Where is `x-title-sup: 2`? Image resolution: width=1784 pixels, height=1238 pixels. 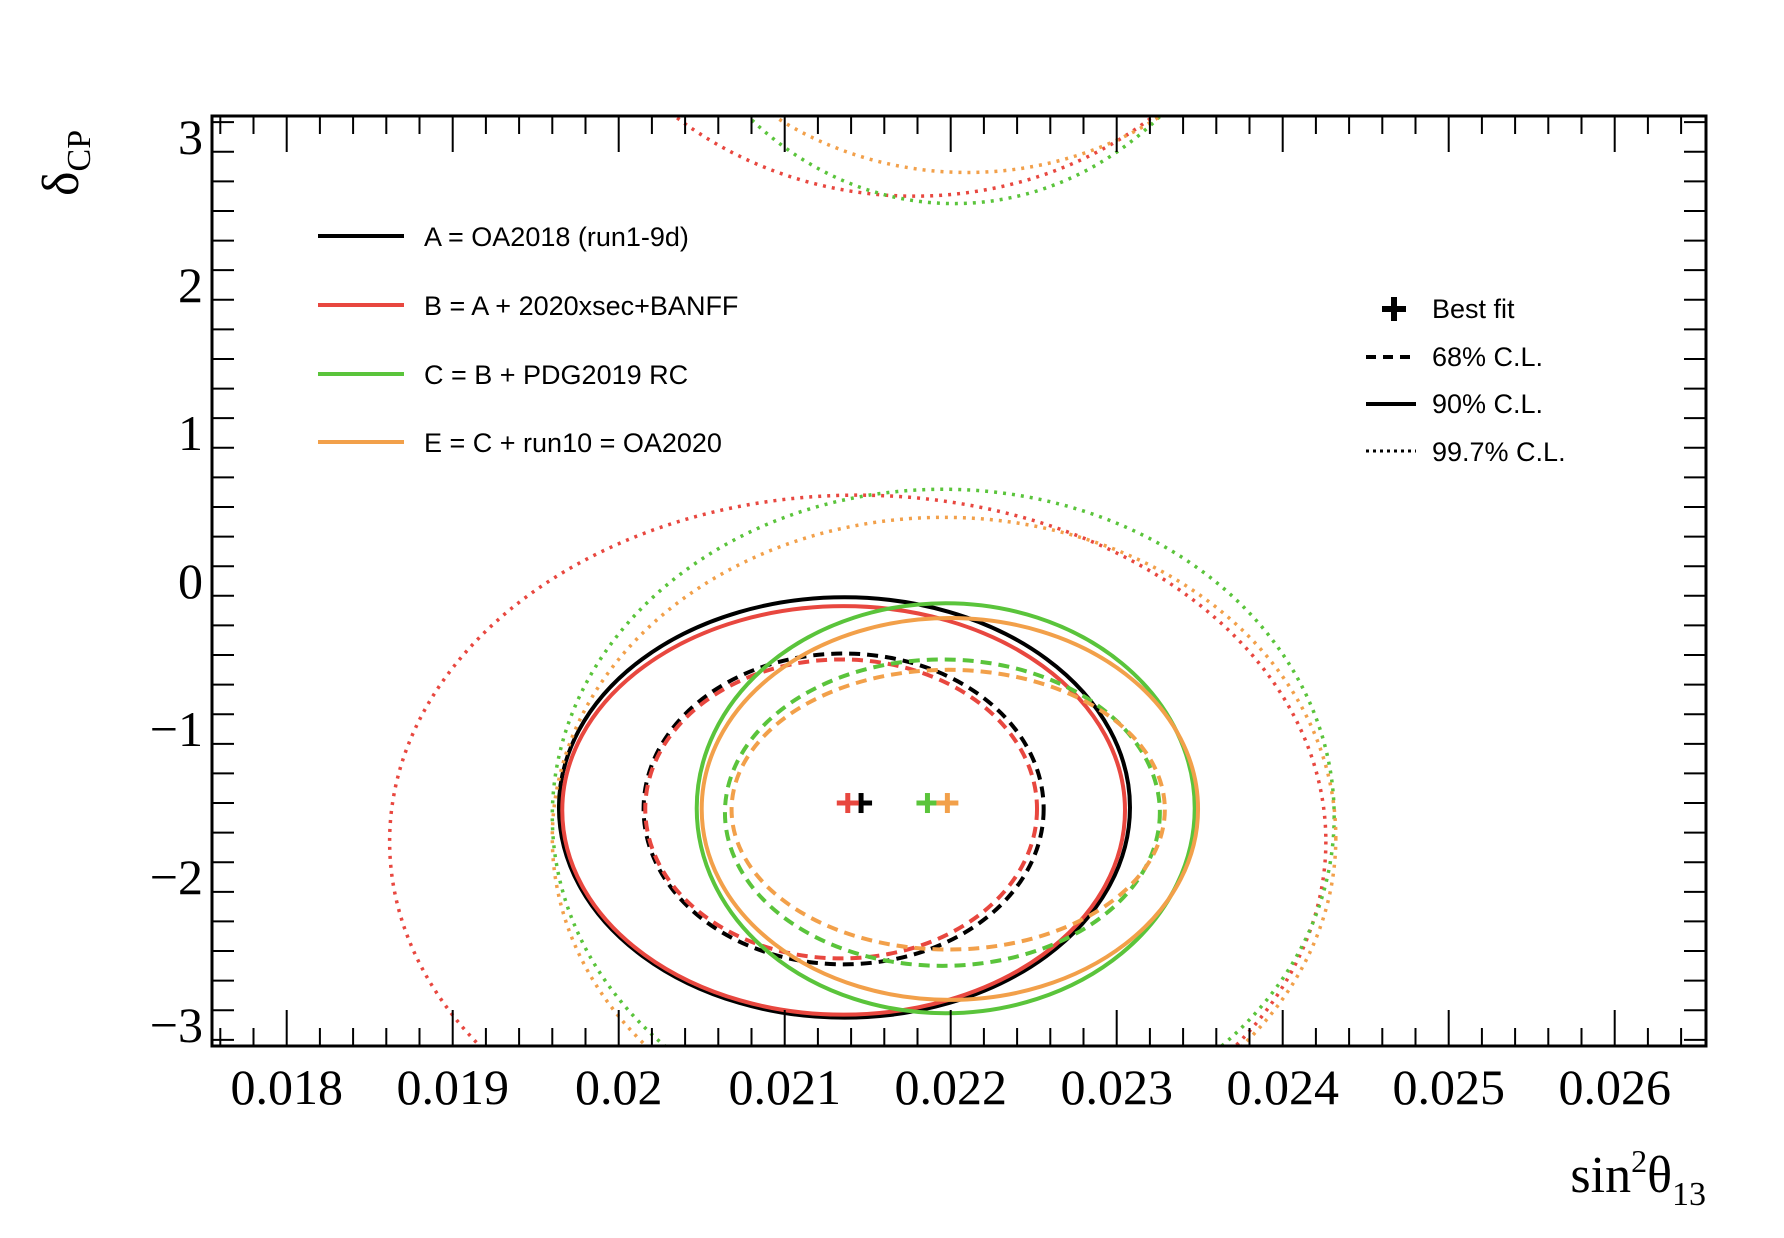
x-title-sup: 2 is located at coordinates (1639, 1161).